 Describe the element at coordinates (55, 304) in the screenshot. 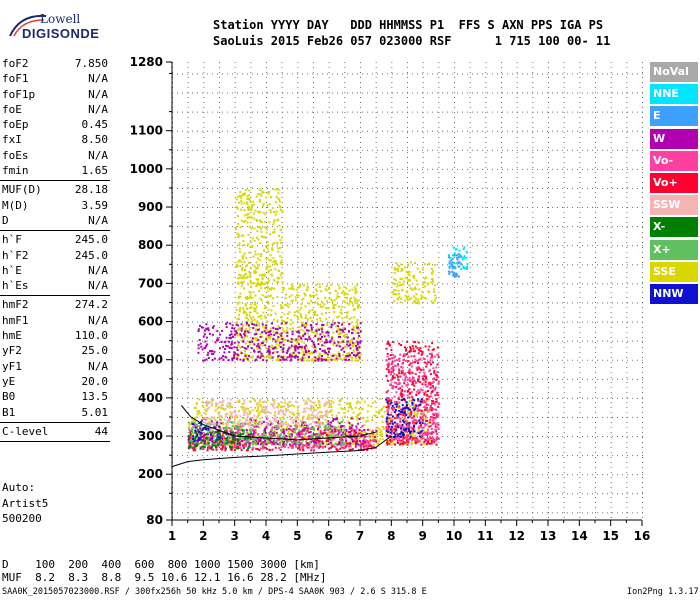

I see `param-row: hmF2 274.2` at that location.